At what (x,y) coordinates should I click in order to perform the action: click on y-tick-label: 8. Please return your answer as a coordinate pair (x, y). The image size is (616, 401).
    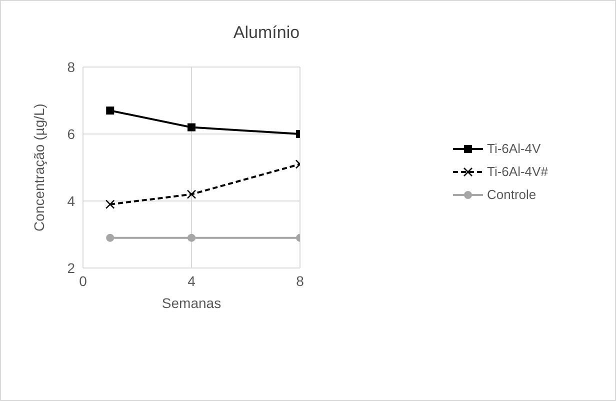
    Looking at the image, I should click on (71, 66).